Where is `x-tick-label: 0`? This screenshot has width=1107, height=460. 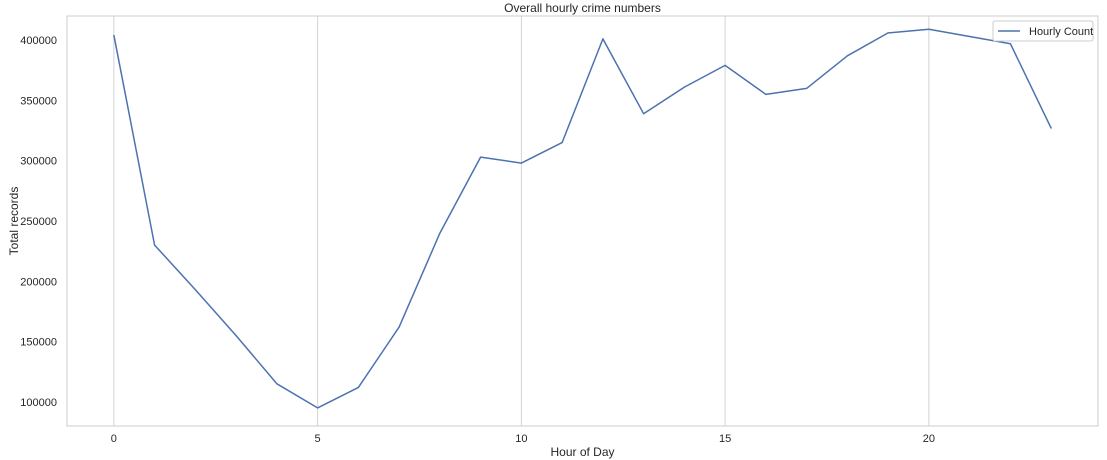 x-tick-label: 0 is located at coordinates (114, 439).